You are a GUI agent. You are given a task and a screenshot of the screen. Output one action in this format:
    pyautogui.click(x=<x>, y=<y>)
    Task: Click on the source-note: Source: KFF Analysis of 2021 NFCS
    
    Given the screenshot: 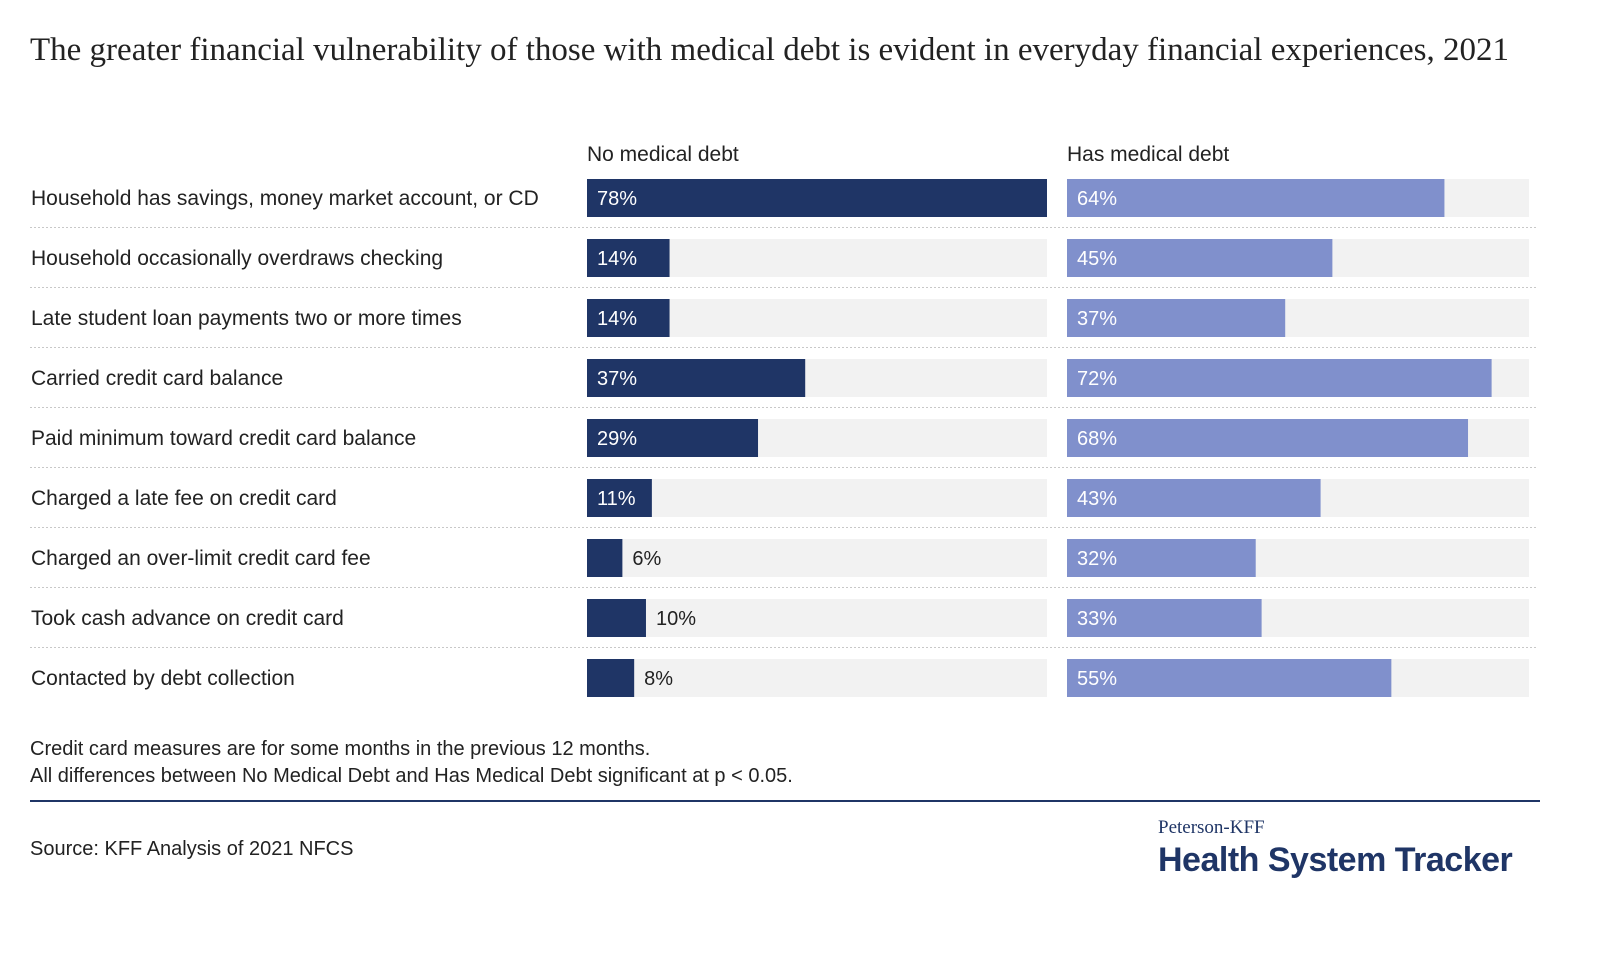 What is the action you would take?
    pyautogui.click(x=192, y=849)
    